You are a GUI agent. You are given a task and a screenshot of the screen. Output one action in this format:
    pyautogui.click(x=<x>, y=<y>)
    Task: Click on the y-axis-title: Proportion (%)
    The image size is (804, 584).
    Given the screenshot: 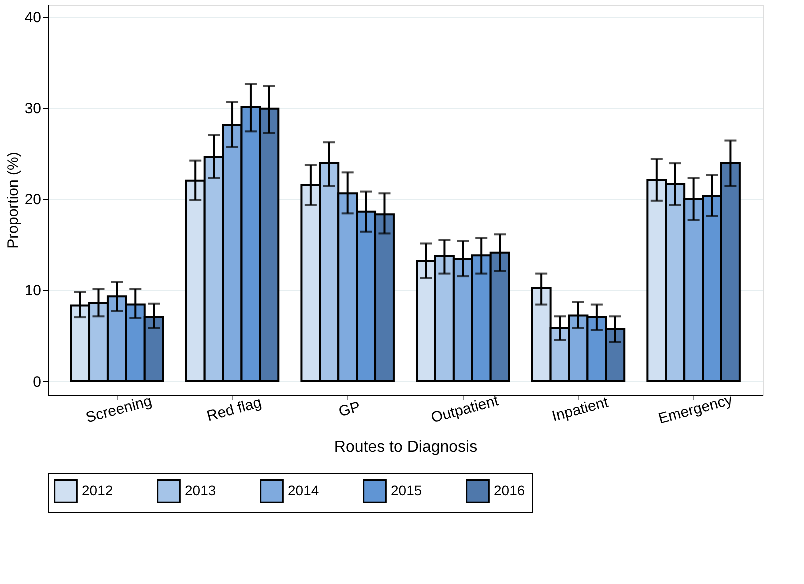 What is the action you would take?
    pyautogui.click(x=13, y=200)
    